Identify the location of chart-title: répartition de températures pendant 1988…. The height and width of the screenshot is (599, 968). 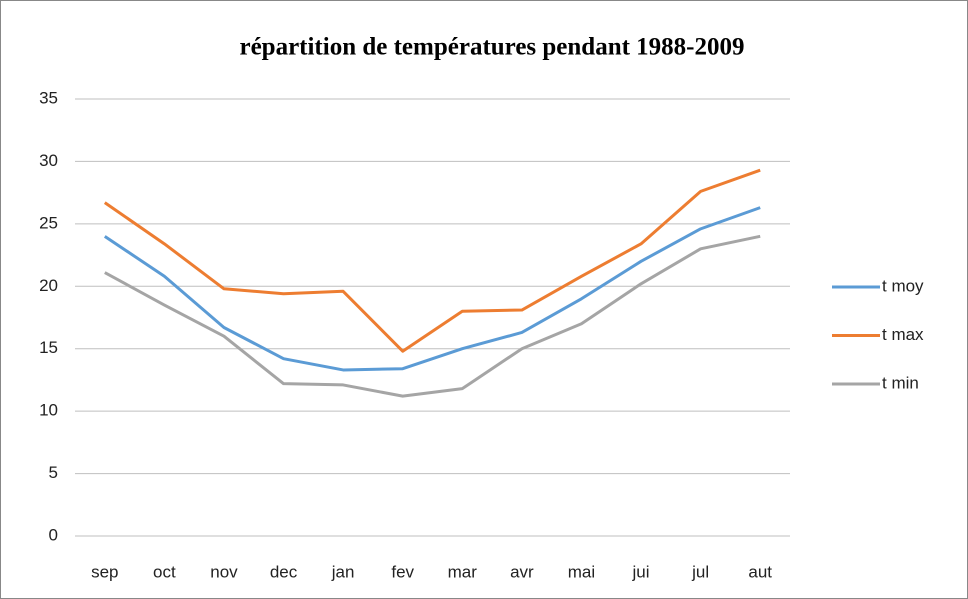
(491, 47).